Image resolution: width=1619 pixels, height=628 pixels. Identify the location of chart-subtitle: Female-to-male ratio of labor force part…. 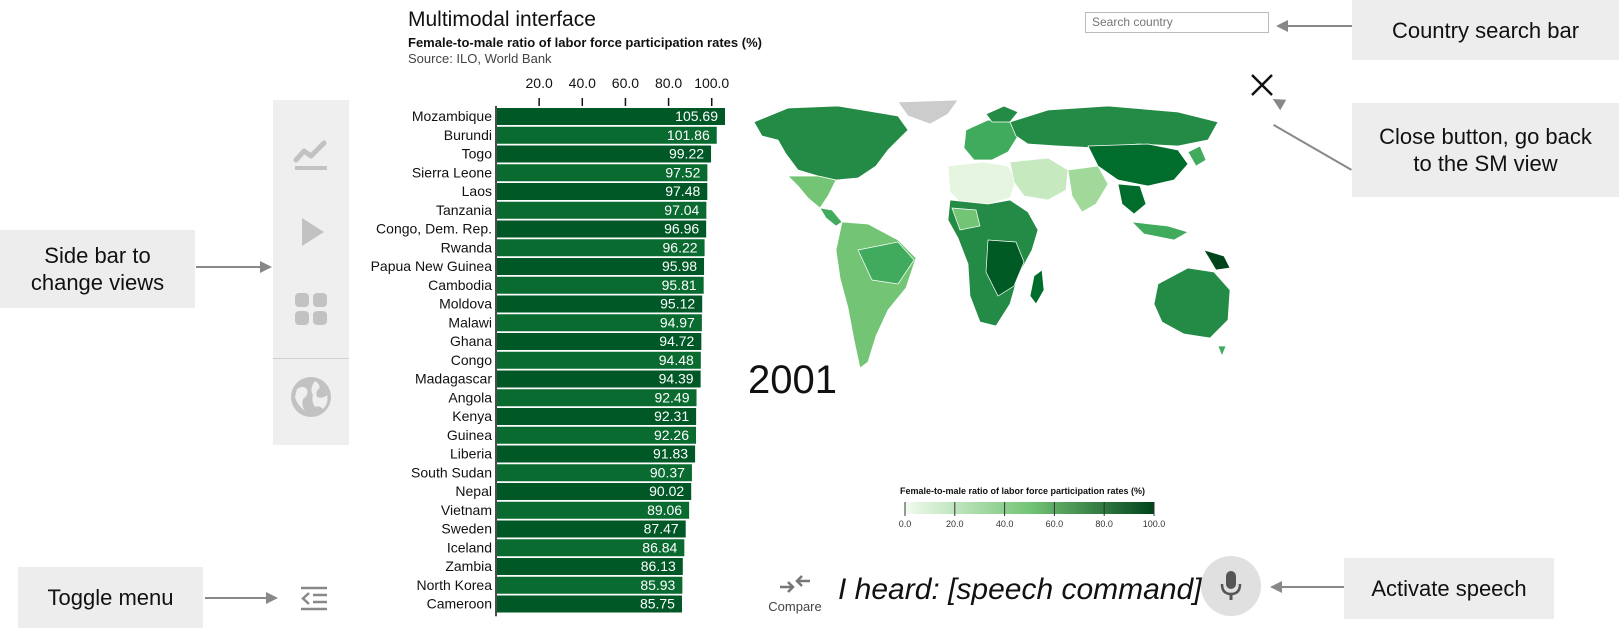
(585, 42).